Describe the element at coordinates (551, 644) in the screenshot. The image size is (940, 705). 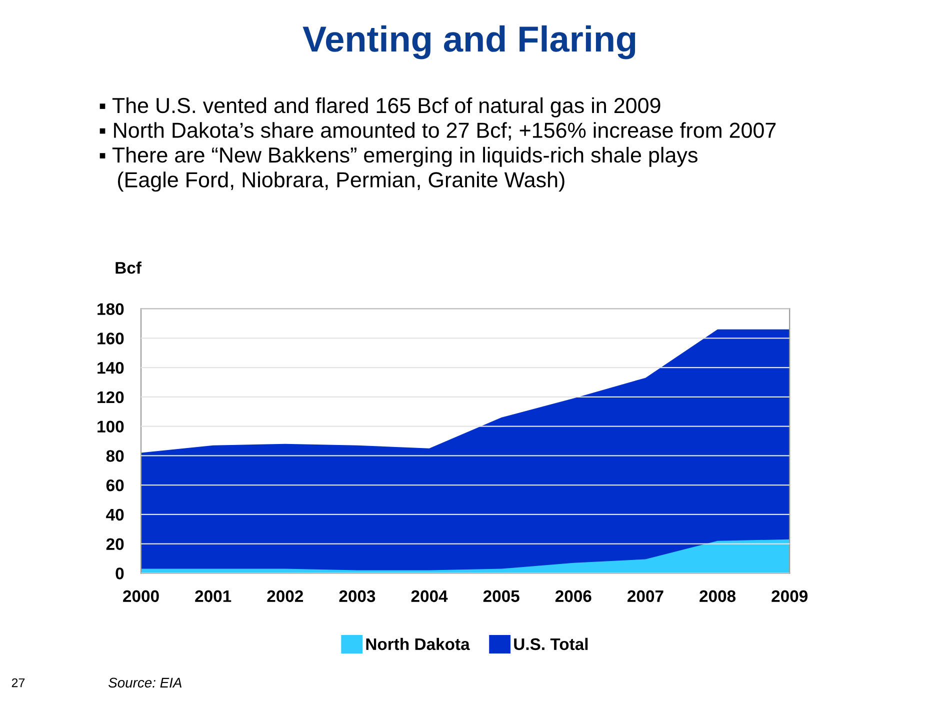
I see `legend-label: U.S. Total` at that location.